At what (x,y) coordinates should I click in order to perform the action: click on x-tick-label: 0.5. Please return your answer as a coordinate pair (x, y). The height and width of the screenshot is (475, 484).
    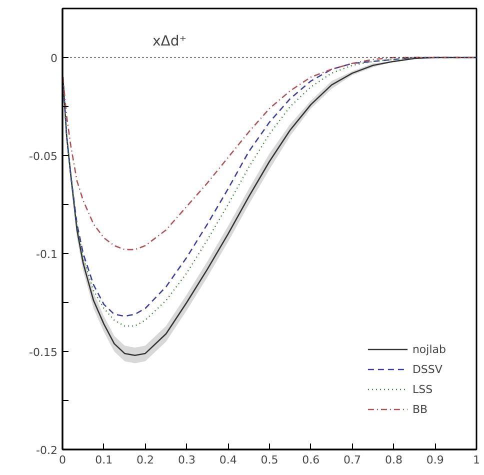
    Looking at the image, I should click on (269, 460).